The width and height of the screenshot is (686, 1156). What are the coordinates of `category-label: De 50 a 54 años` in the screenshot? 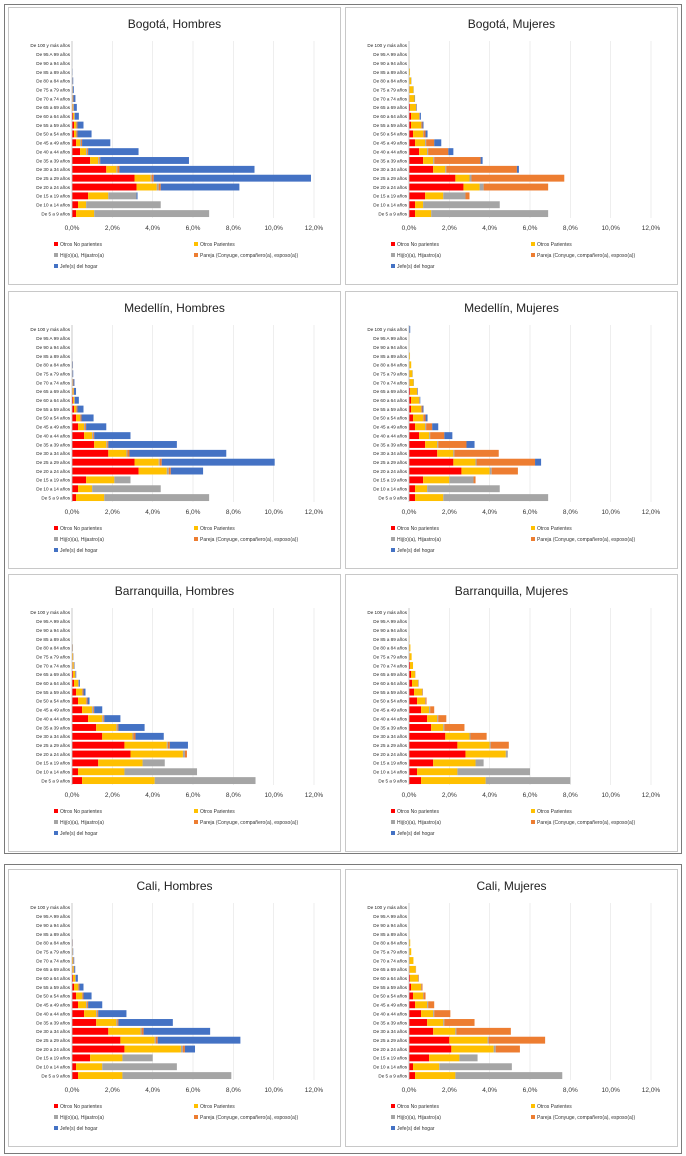 It's located at (390, 418).